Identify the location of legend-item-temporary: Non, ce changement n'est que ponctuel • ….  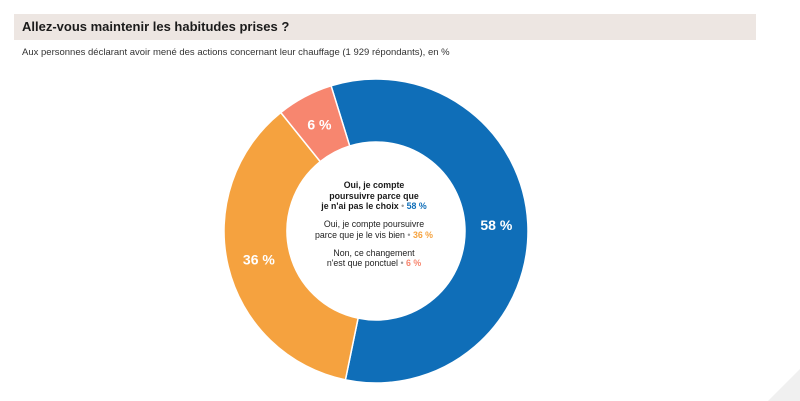
(374, 258).